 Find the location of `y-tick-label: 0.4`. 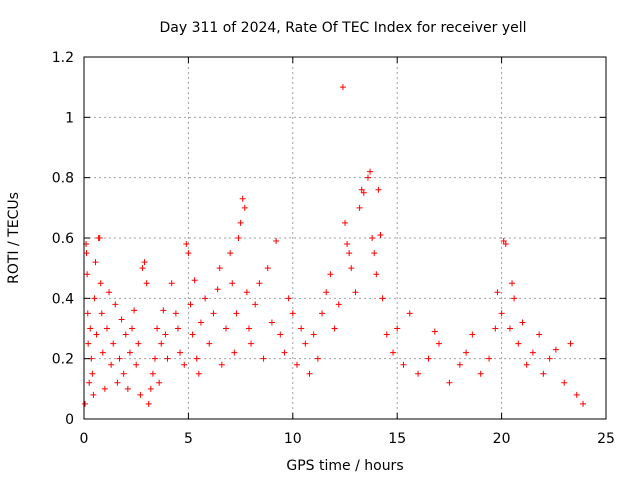

y-tick-label: 0.4 is located at coordinates (63, 299).